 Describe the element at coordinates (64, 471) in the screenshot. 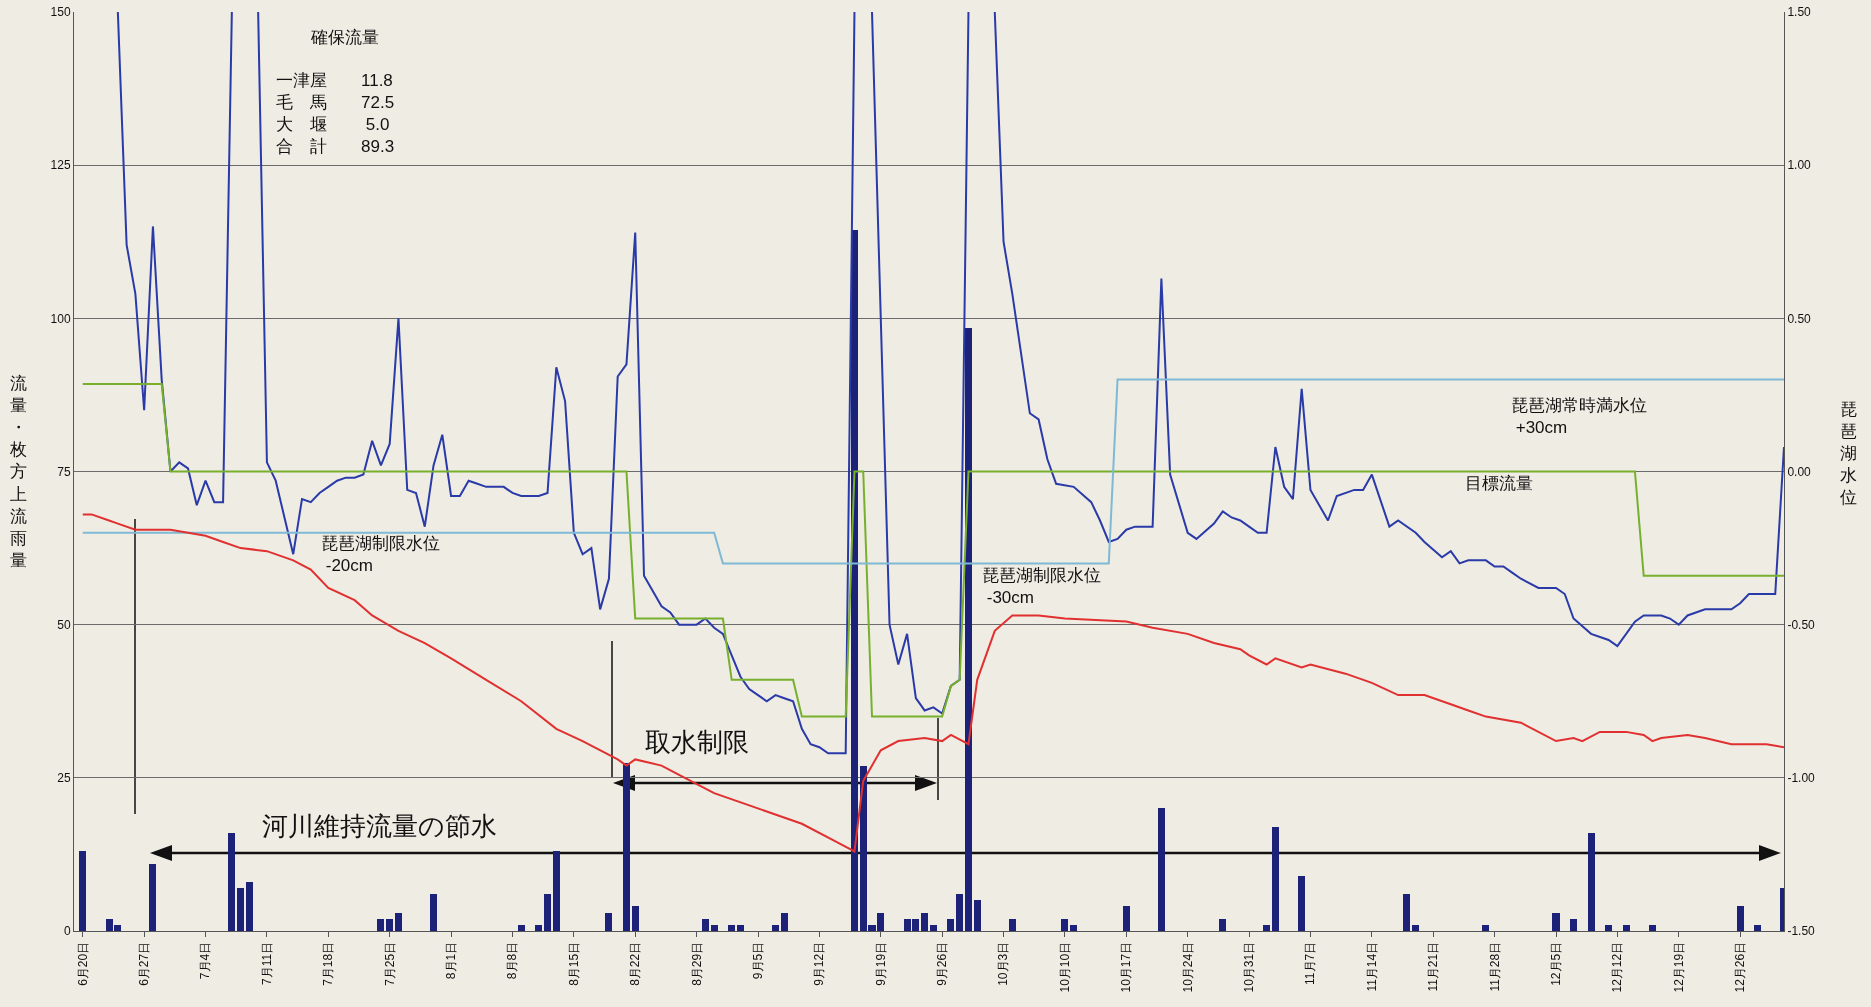

I see `y-tick-label: 75` at that location.